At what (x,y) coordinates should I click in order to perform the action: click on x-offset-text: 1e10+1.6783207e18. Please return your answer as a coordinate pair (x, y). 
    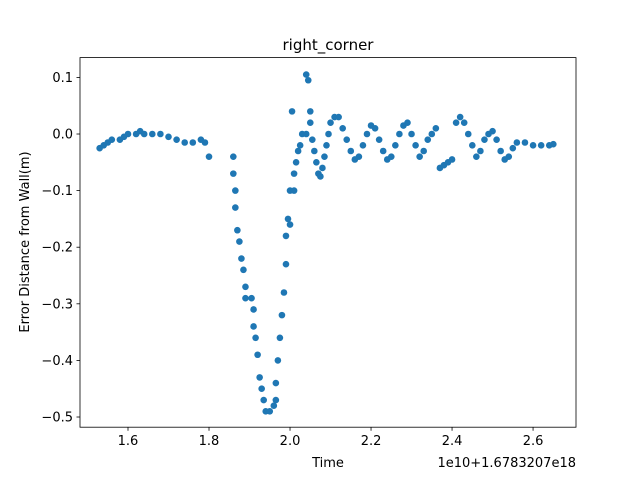
    Looking at the image, I should click on (506, 463).